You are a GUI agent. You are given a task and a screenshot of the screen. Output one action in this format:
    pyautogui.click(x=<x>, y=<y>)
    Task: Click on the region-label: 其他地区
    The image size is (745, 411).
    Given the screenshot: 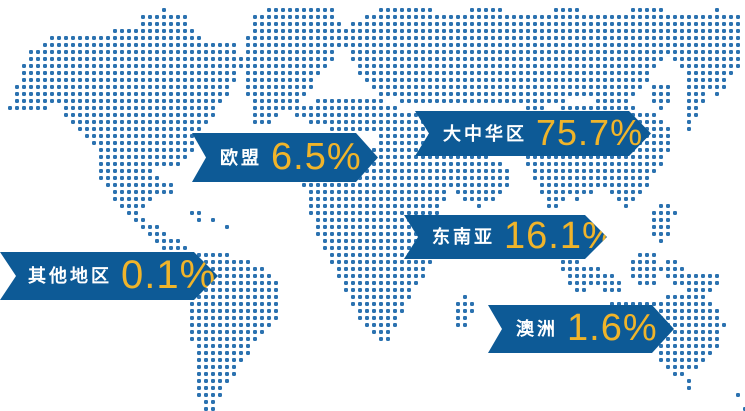 What is the action you would take?
    pyautogui.click(x=70, y=276)
    